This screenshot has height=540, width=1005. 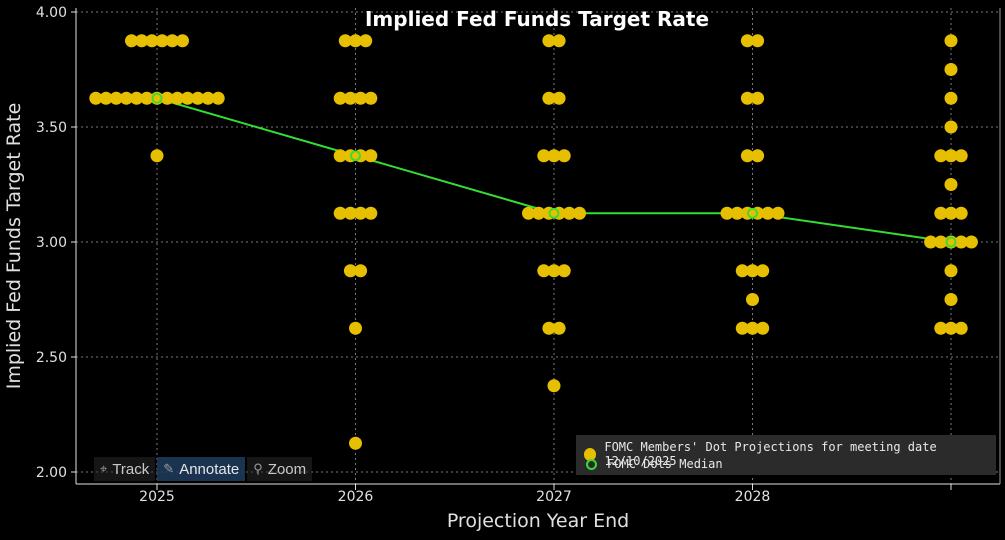 What do you see at coordinates (131, 469) in the screenshot?
I see `track-label: Track` at bounding box center [131, 469].